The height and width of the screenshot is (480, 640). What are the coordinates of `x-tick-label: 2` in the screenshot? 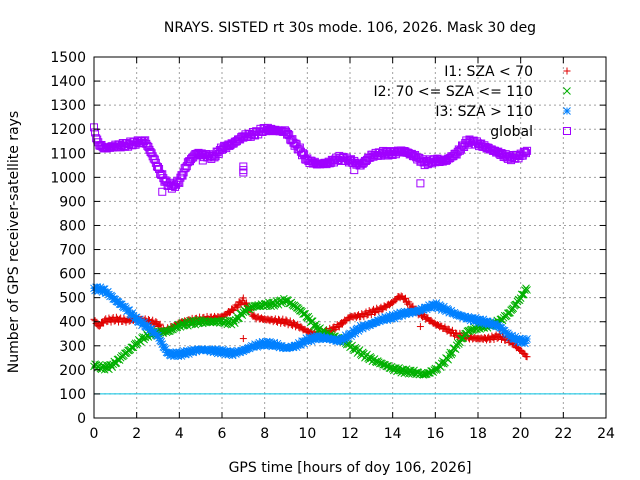 It's located at (136, 434).